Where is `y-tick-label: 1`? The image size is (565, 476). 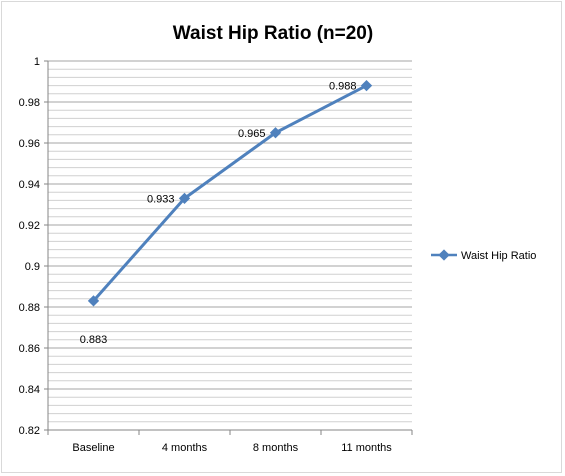 y-tick-label: 1 is located at coordinates (37, 62).